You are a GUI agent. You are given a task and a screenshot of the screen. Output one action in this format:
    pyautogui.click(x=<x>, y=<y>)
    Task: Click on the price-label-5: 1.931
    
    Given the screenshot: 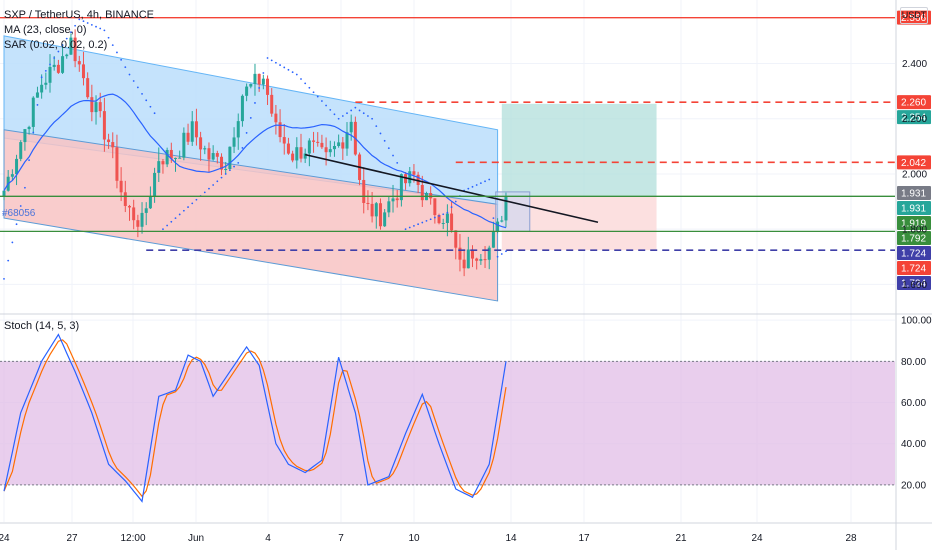 What is the action you would take?
    pyautogui.click(x=913, y=208)
    